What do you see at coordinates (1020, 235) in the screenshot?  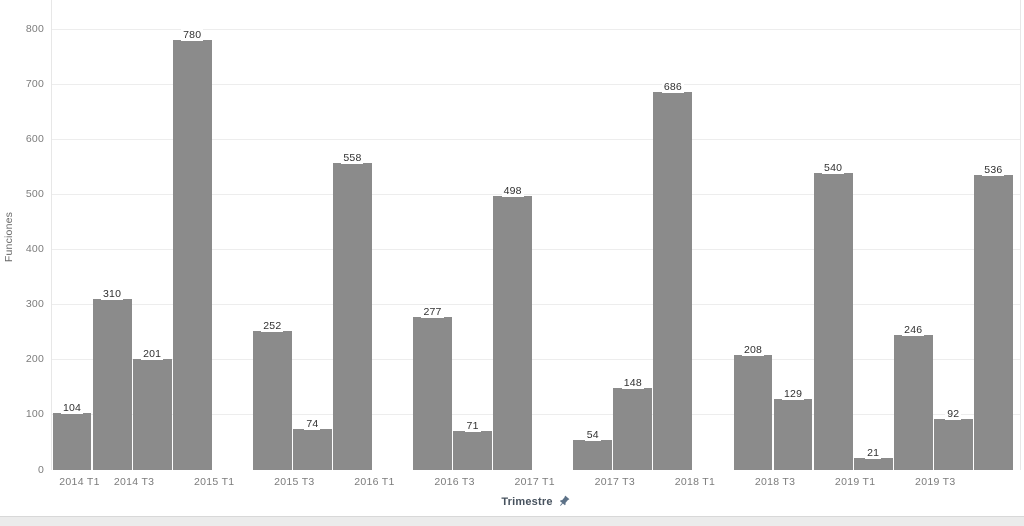 I see `pane-right-border` at bounding box center [1020, 235].